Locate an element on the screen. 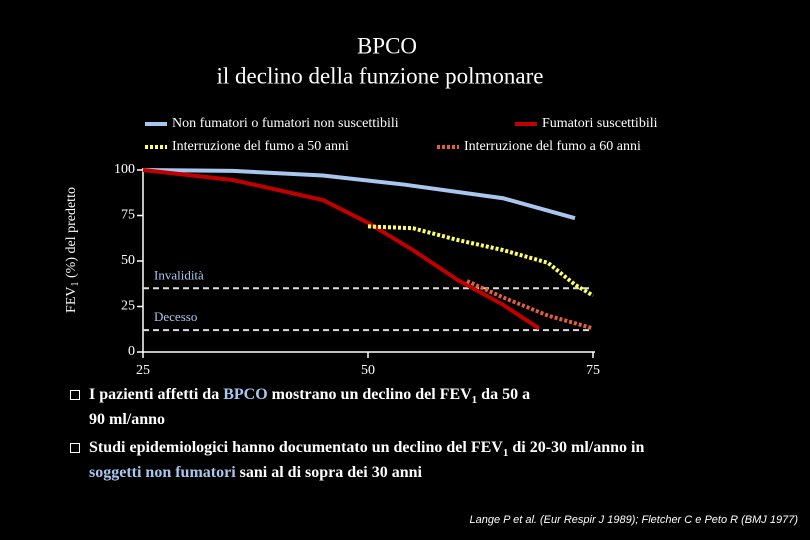 This screenshot has height=540, width=810. y-label-text: (%) del predetto is located at coordinates (71, 234).